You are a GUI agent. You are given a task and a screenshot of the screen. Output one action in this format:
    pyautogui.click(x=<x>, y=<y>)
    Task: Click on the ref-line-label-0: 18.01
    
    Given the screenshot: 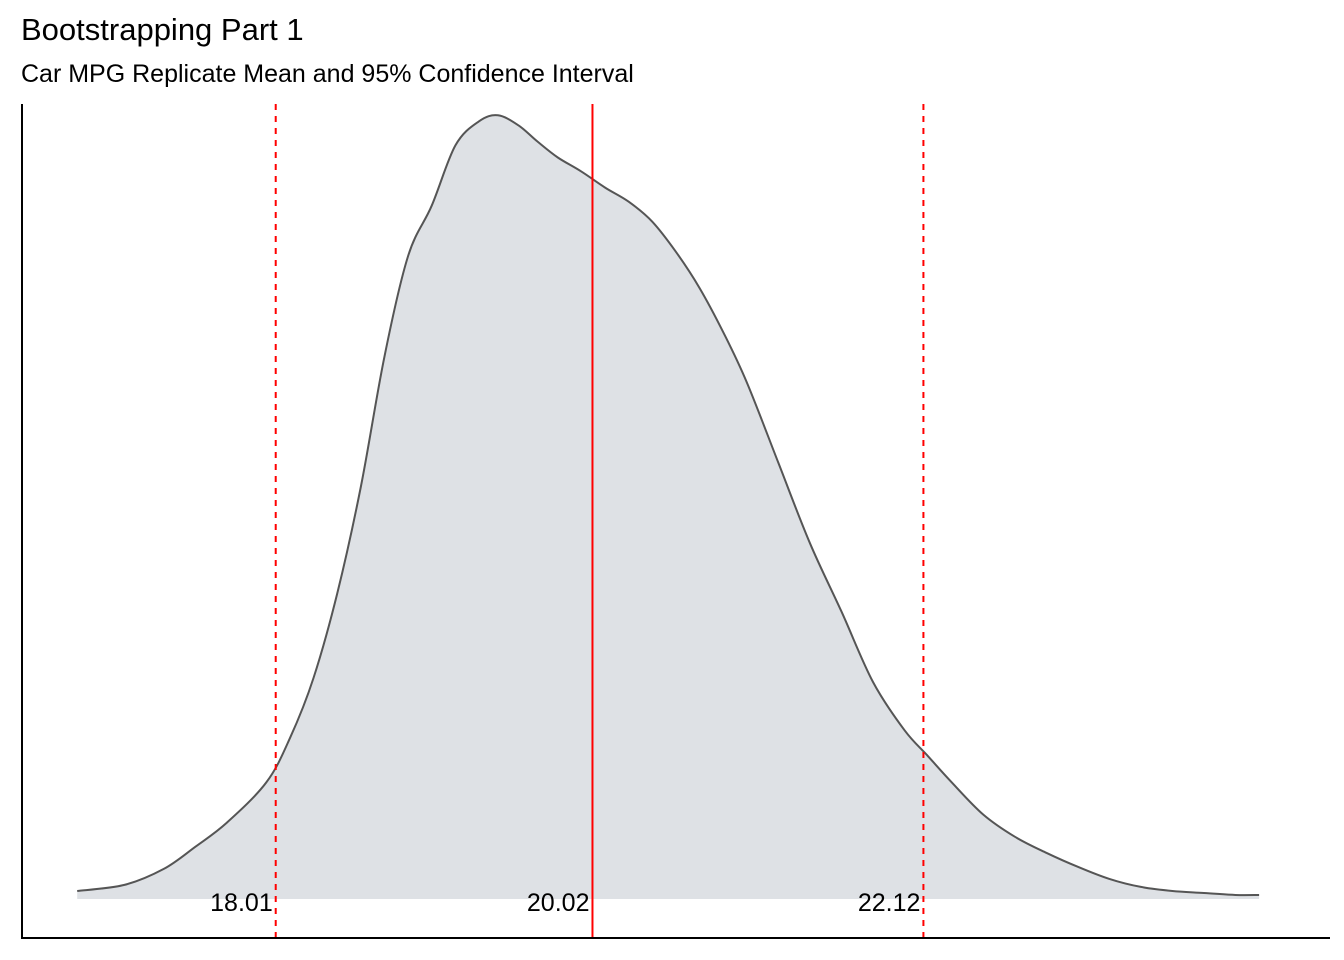 What is the action you would take?
    pyautogui.click(x=241, y=903)
    